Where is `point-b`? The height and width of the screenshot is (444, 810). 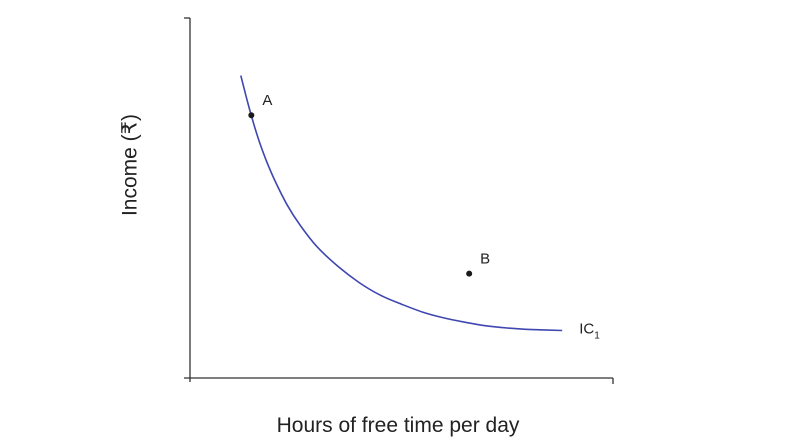
point-b is located at coordinates (469, 273).